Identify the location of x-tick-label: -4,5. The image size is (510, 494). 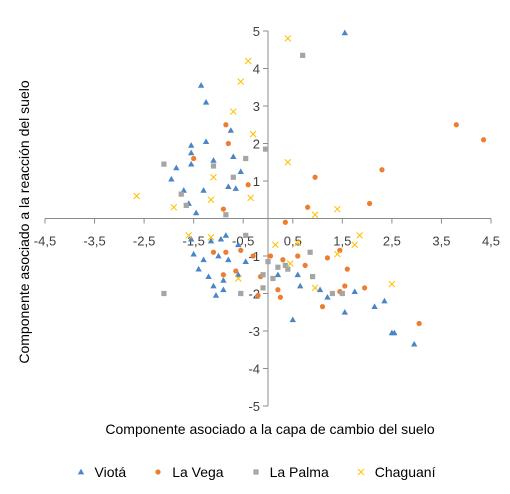
(45, 241).